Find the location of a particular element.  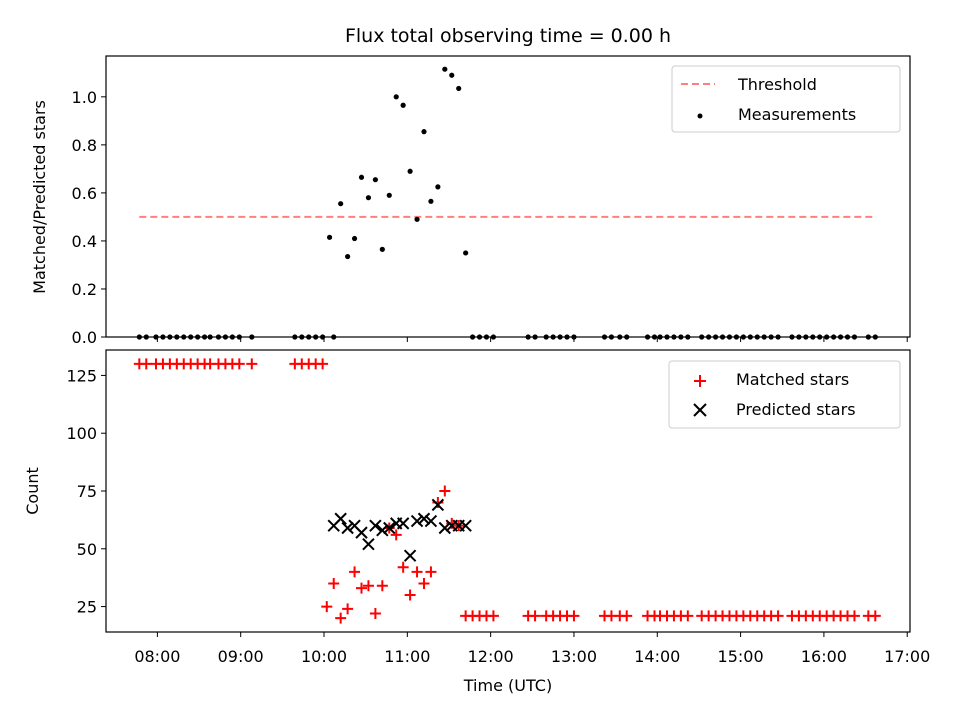

top-y-tick-label: 1.0 is located at coordinates (84, 97).